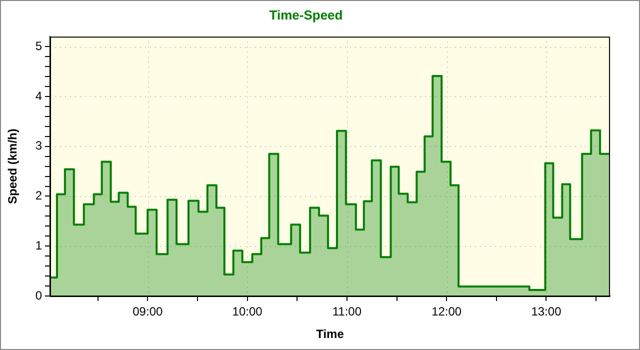 Image resolution: width=640 pixels, height=350 pixels. What do you see at coordinates (147, 311) in the screenshot?
I see `x-tick-label: 09:00` at bounding box center [147, 311].